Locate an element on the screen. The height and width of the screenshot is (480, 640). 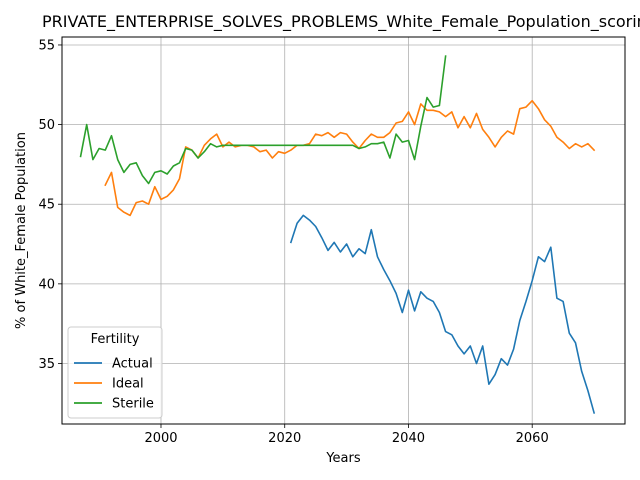
legend-label: Ideal is located at coordinates (128, 384).